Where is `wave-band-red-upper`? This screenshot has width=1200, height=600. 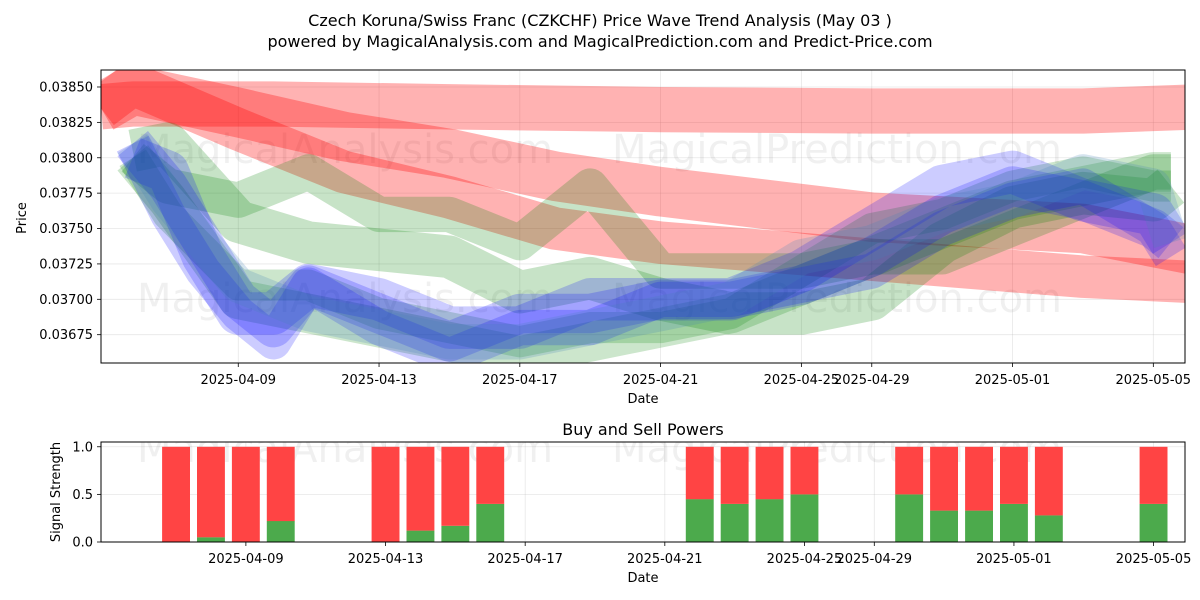 wave-band-red-upper is located at coordinates (643, 107).